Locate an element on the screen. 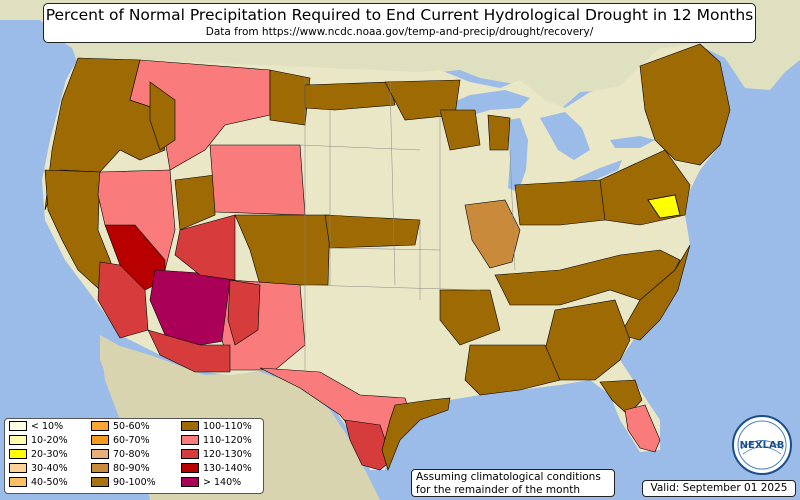 The width and height of the screenshot is (800, 500). drought-new-england is located at coordinates (685, 104).